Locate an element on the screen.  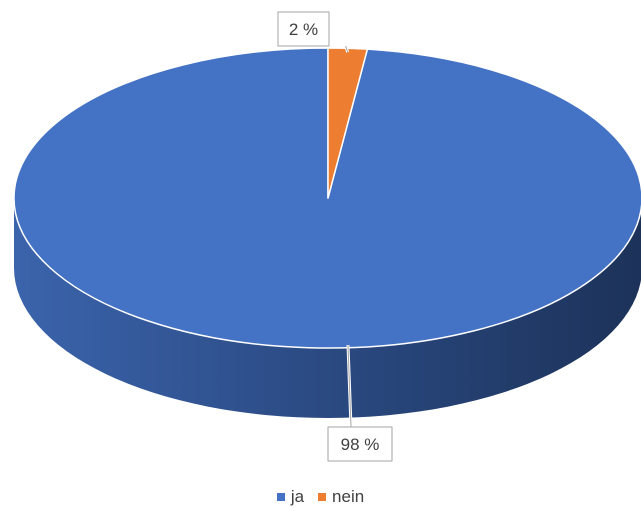
data-label-ja-box is located at coordinates (360, 444).